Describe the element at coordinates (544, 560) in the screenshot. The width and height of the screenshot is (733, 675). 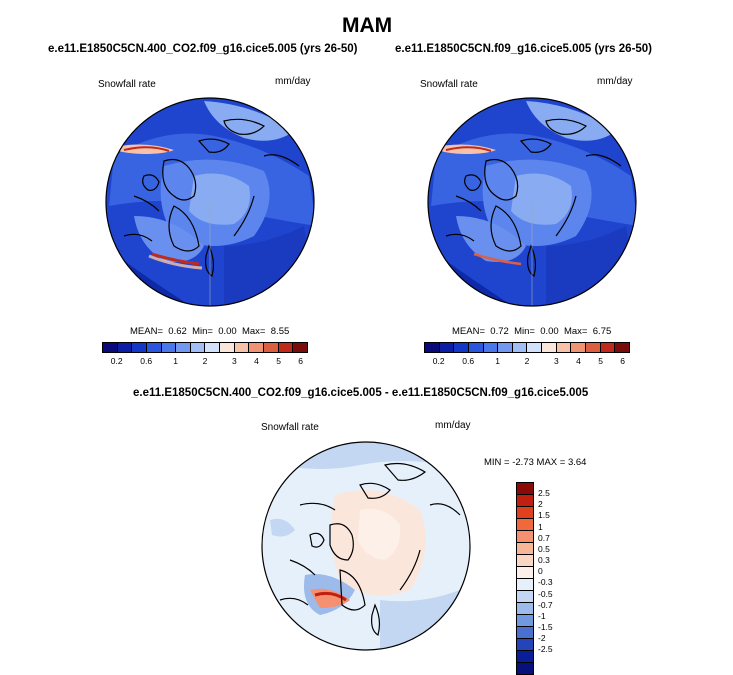
I see `diff-colorbar-tick-label: 0.3` at that location.